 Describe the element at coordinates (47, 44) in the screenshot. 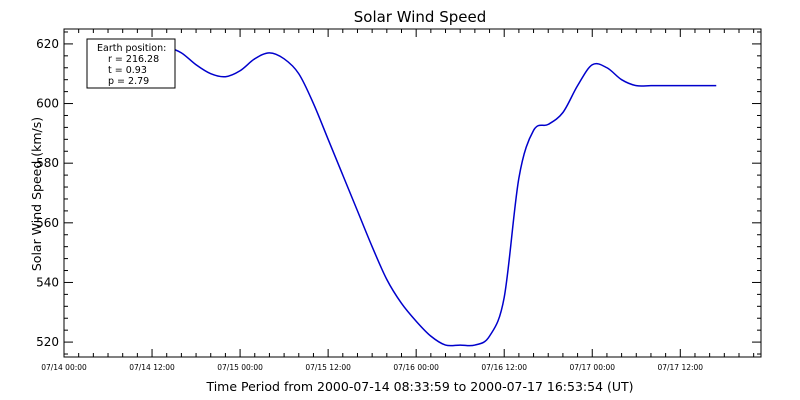

I see `y-tick-label: 620` at that location.